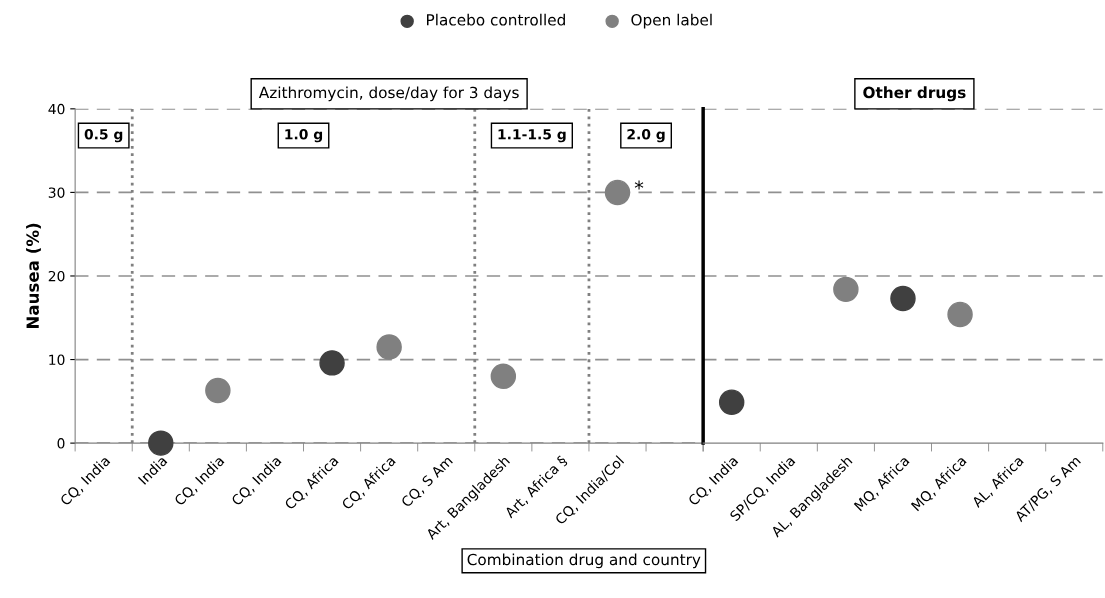 The image size is (1105, 598). Describe the element at coordinates (56, 109) in the screenshot. I see `y-tick-label: 40` at that location.